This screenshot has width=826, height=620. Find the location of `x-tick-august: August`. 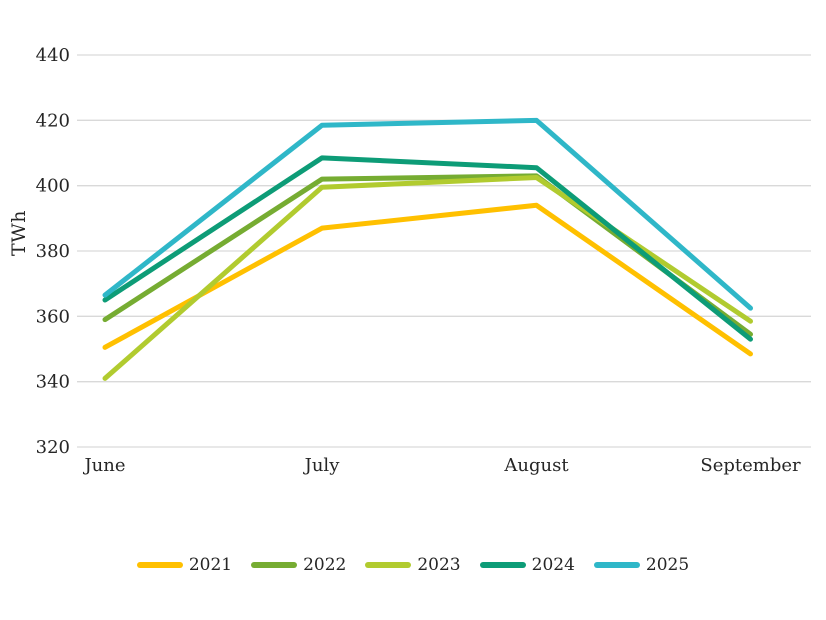

x-tick-august: August is located at coordinates (536, 465).